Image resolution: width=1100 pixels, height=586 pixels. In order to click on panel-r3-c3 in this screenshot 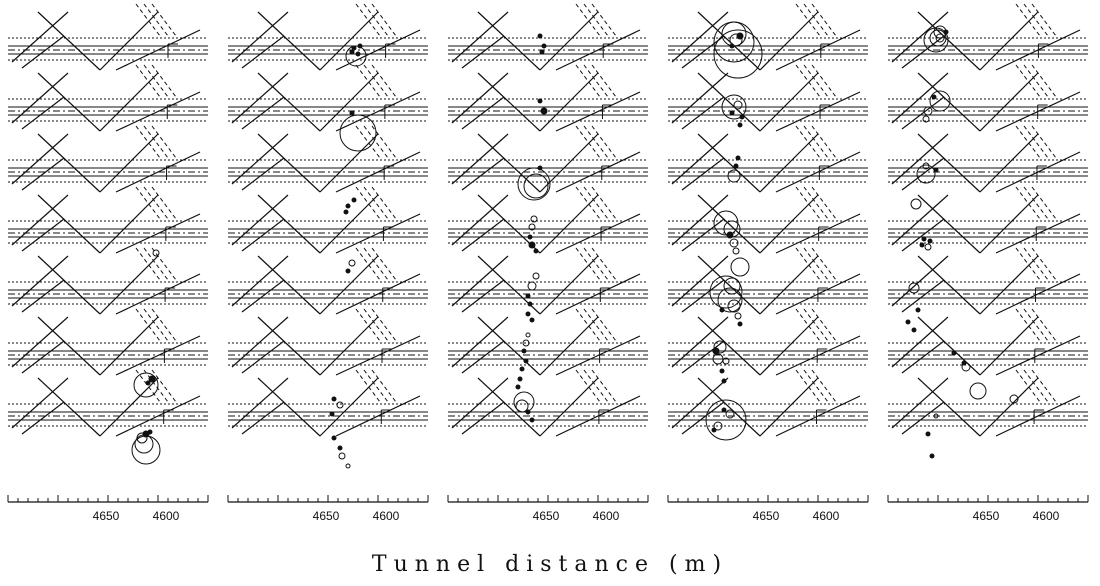, I will do `click(548, 163)`.